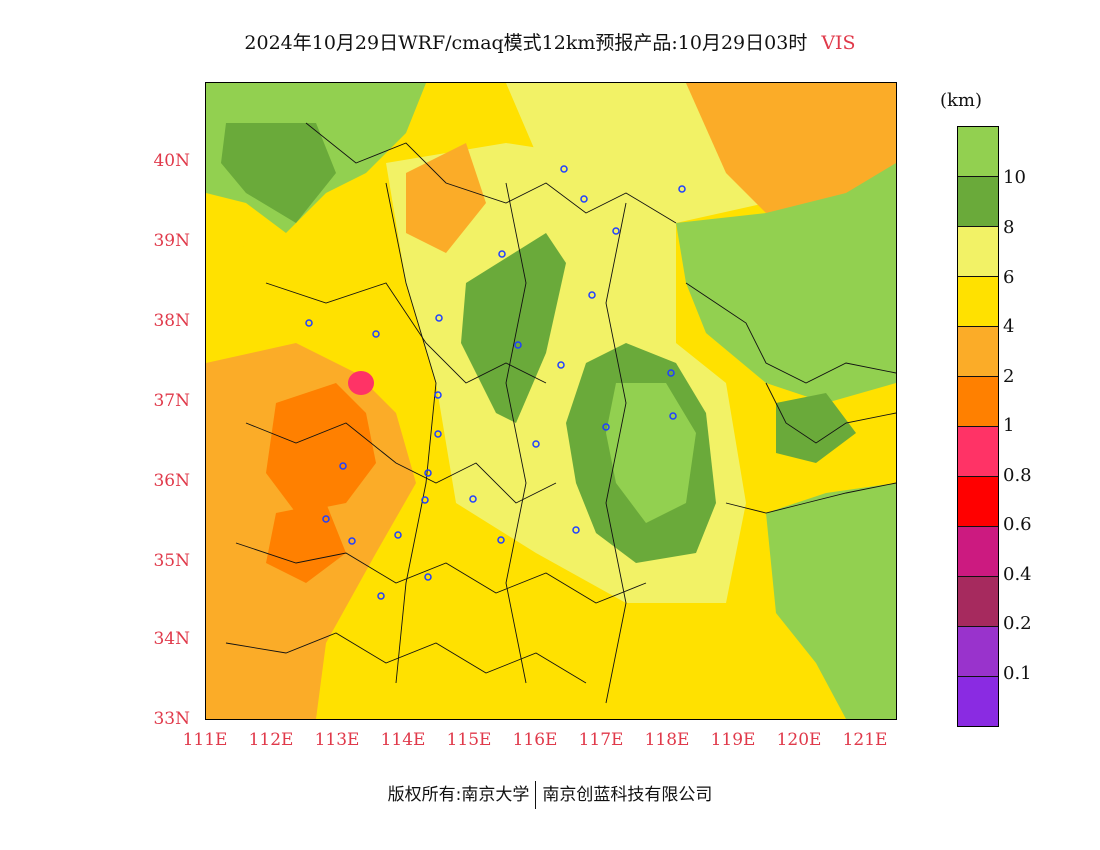 This screenshot has width=1100, height=850. Describe the element at coordinates (1017, 574) in the screenshot. I see `legend-label: 0.4` at that location.